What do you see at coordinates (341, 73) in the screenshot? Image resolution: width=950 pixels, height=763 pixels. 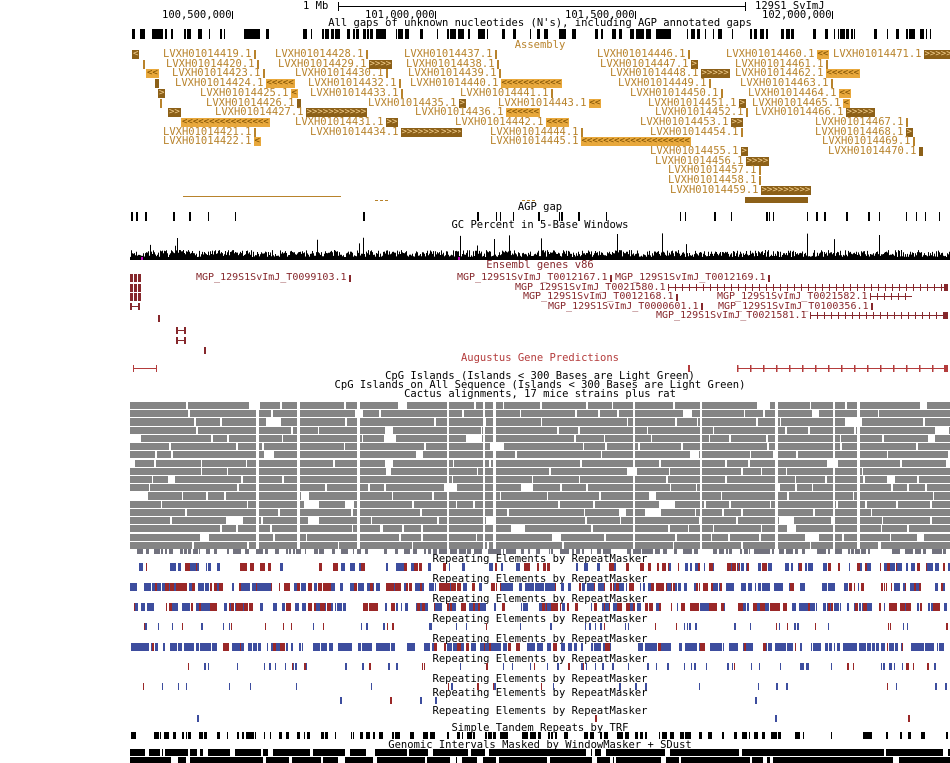 I see `assembly-fragment: LVXH01014430.1` at bounding box center [341, 73].